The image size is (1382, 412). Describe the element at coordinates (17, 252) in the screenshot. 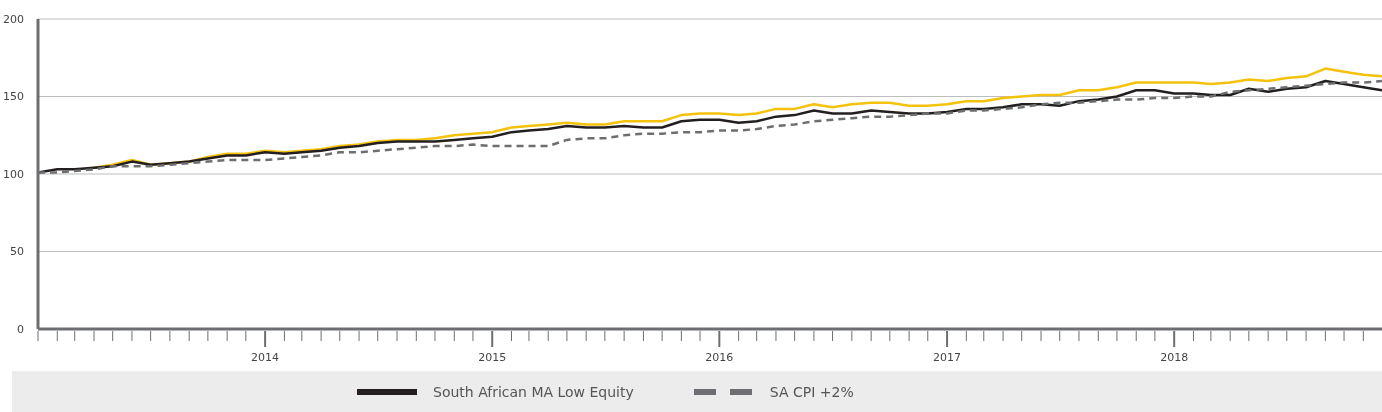

I see `y-tick-label: 50` at that location.